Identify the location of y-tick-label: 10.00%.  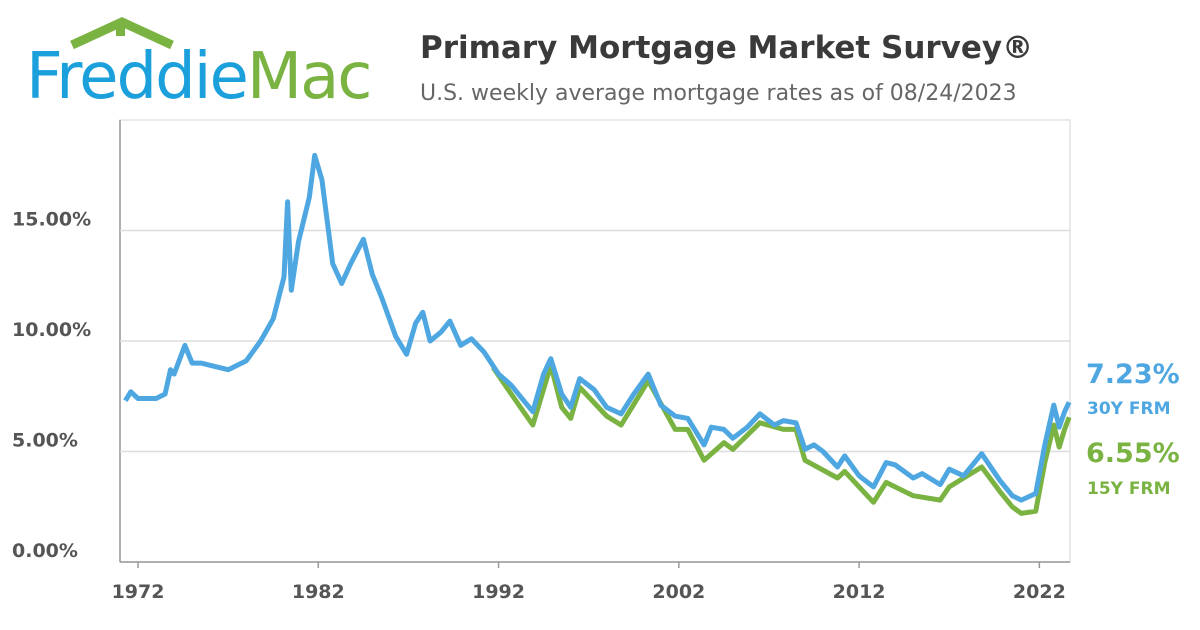
(51, 330).